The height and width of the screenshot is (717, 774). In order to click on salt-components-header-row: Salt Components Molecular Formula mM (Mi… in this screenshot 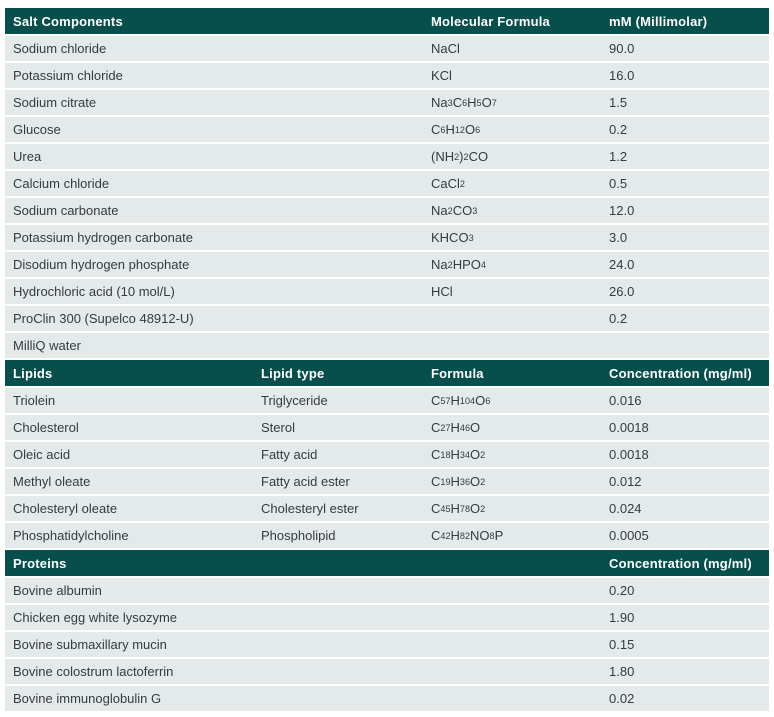, I will do `click(387, 21)`.